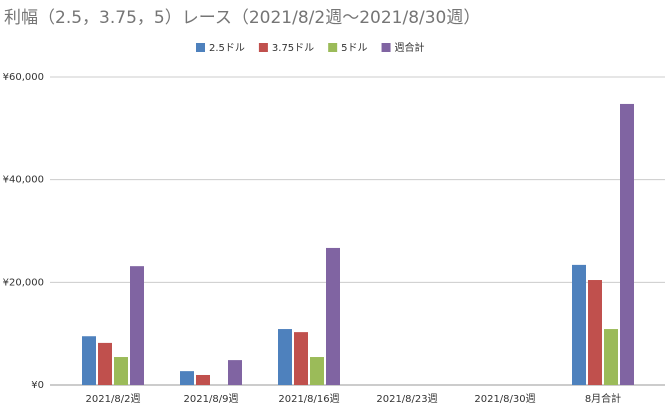  What do you see at coordinates (354, 48) in the screenshot?
I see `legend-label: 5ドル` at bounding box center [354, 48].